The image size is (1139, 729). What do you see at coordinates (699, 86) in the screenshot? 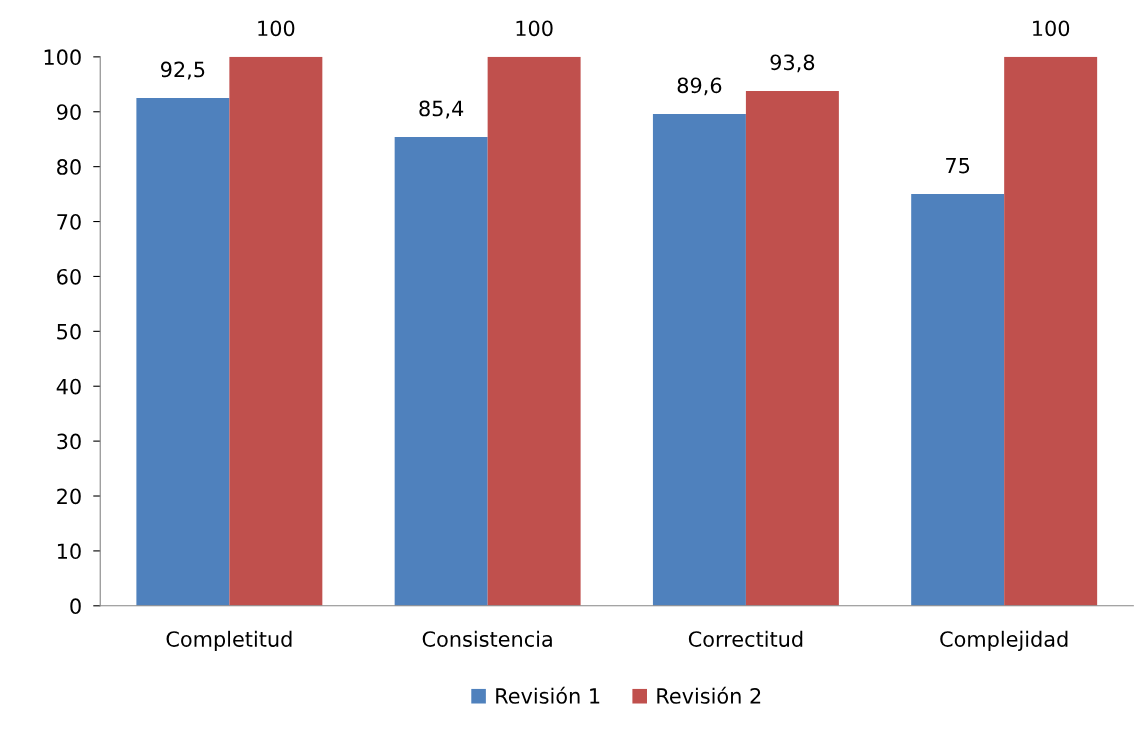
I see `data-label: 89,6` at bounding box center [699, 86].